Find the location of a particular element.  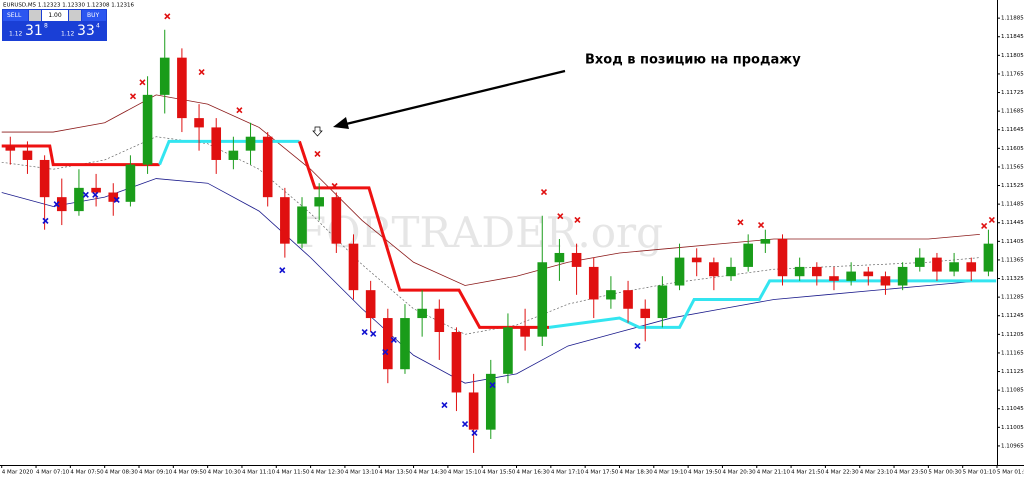

y-tick-label: 1.11765 is located at coordinates (1012, 74).